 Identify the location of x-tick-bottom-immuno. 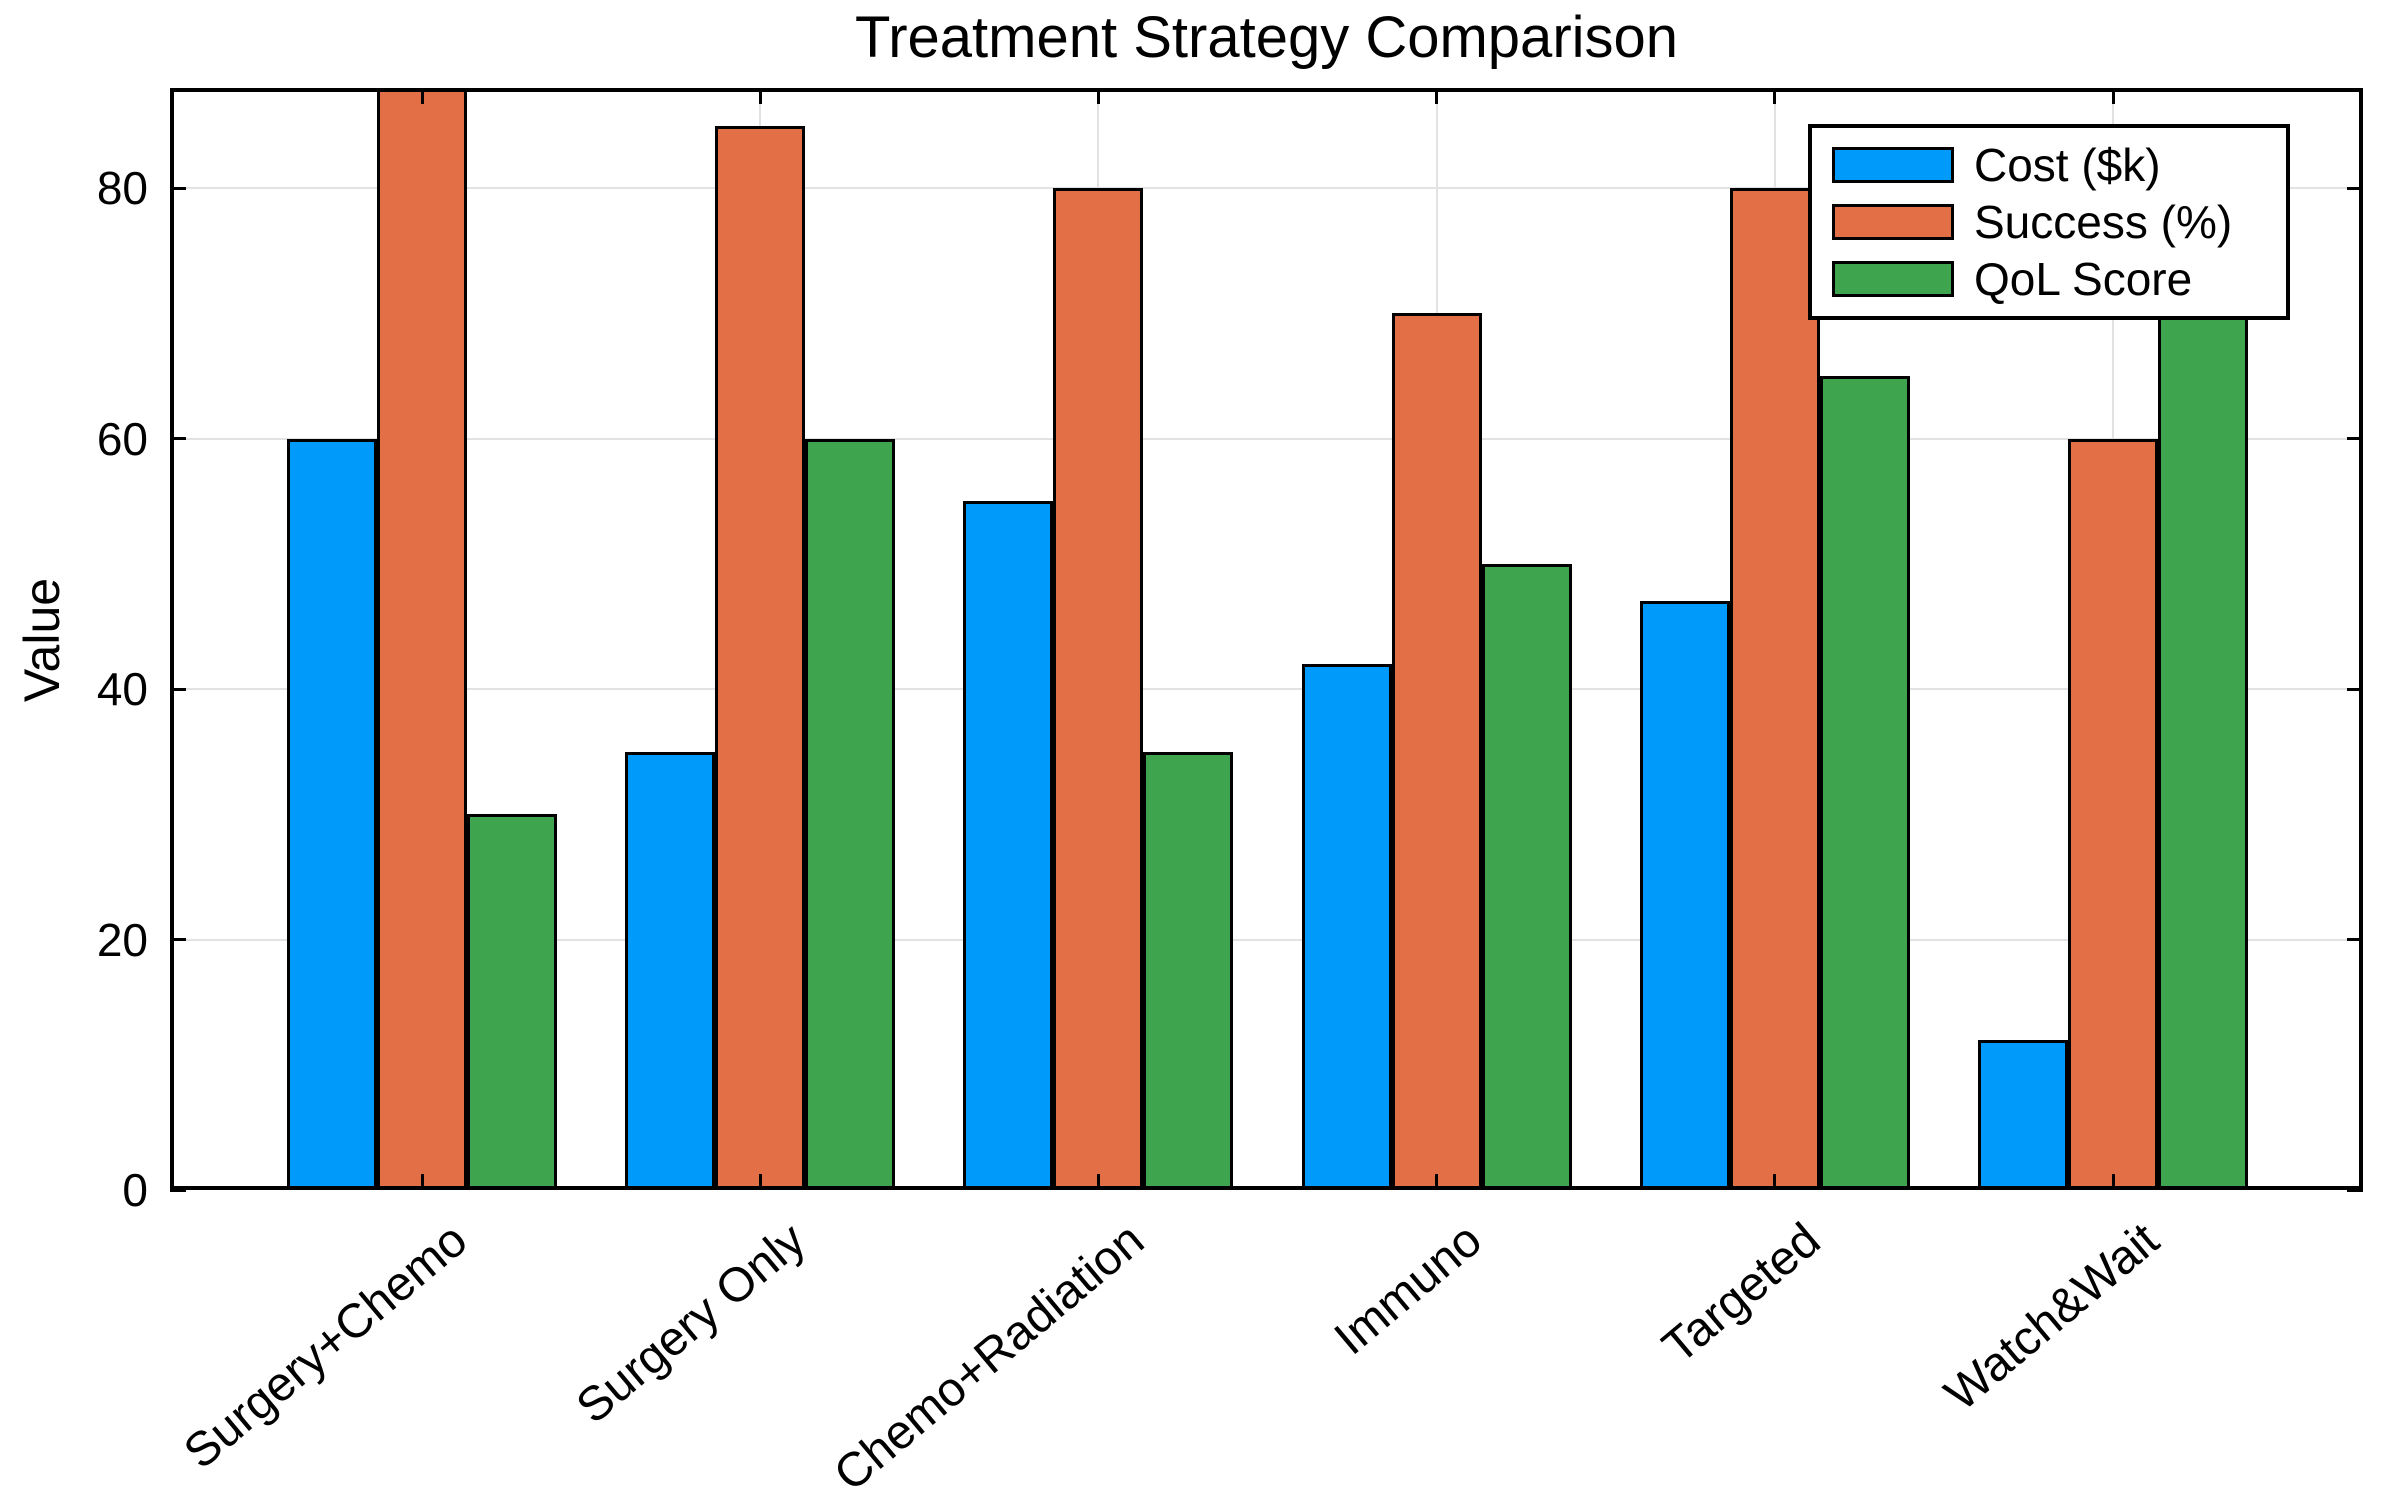
(1437, 1182).